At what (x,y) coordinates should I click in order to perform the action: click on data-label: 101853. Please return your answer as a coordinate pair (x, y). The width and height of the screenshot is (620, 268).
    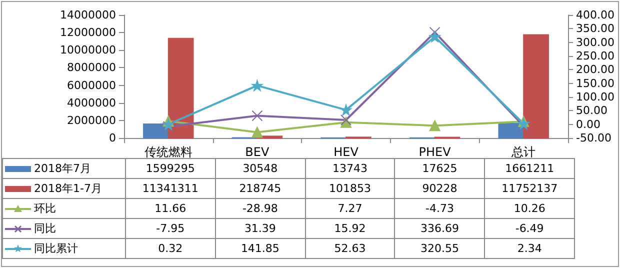
    Looking at the image, I should click on (350, 188).